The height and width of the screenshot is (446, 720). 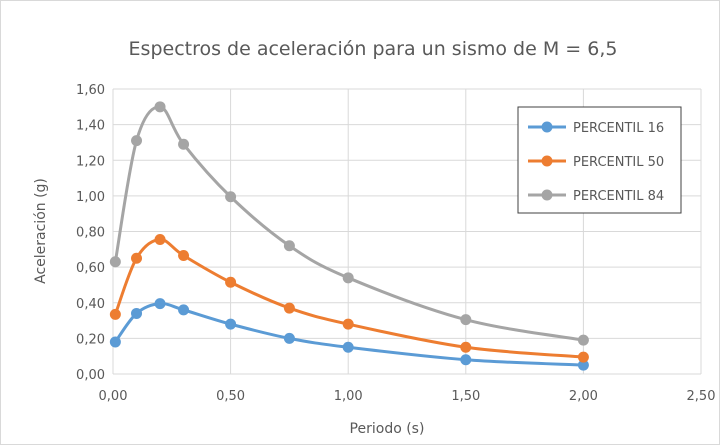 I want to click on y-tick-label: 0,20, so click(x=90, y=339).